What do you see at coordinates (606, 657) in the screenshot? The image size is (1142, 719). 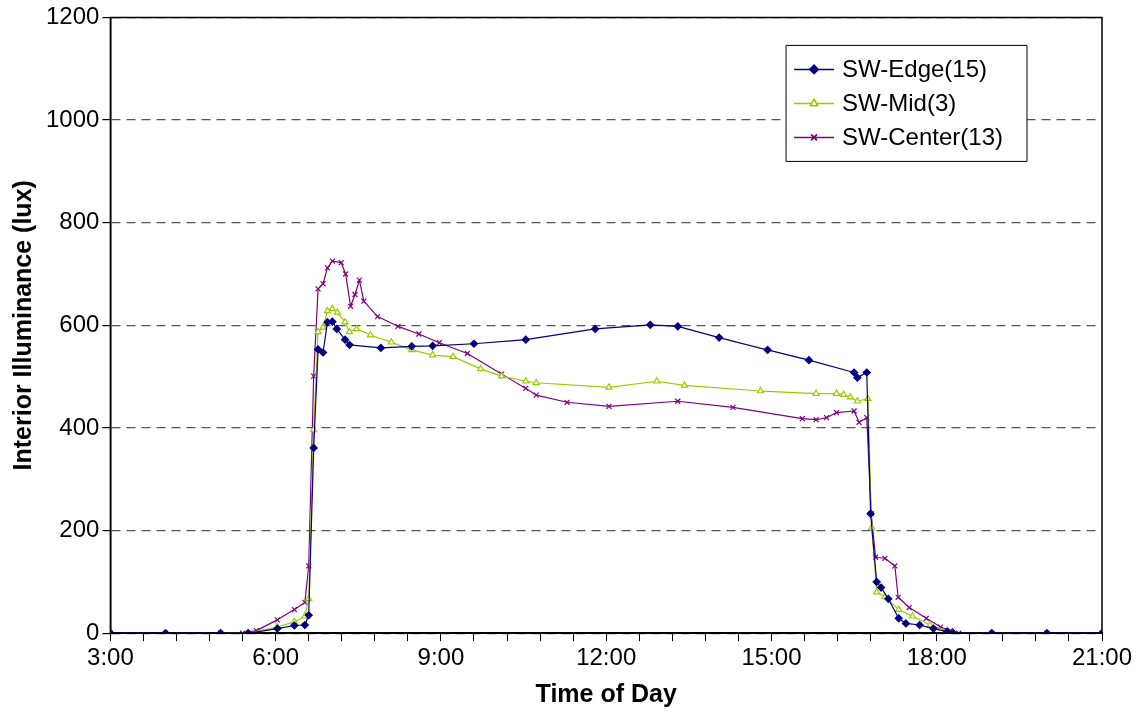 I see `x-tick-label: 12:00` at bounding box center [606, 657].